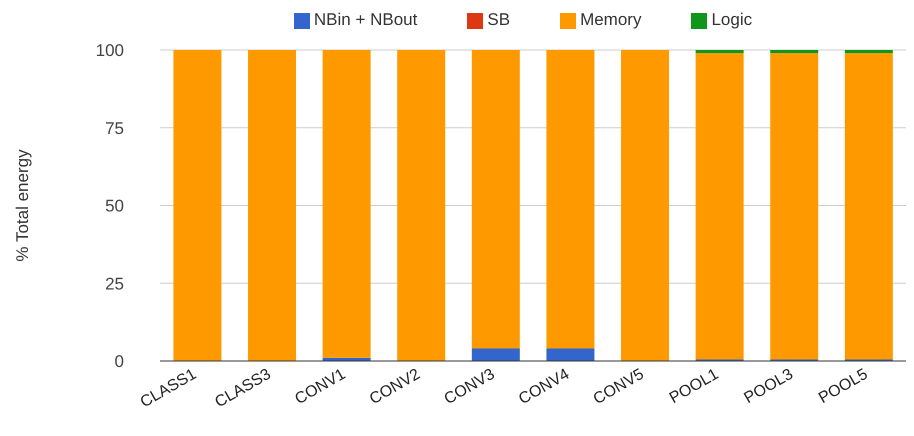 Image resolution: width=914 pixels, height=436 pixels. What do you see at coordinates (114, 206) in the screenshot?
I see `y-tick-label: 50` at bounding box center [114, 206].